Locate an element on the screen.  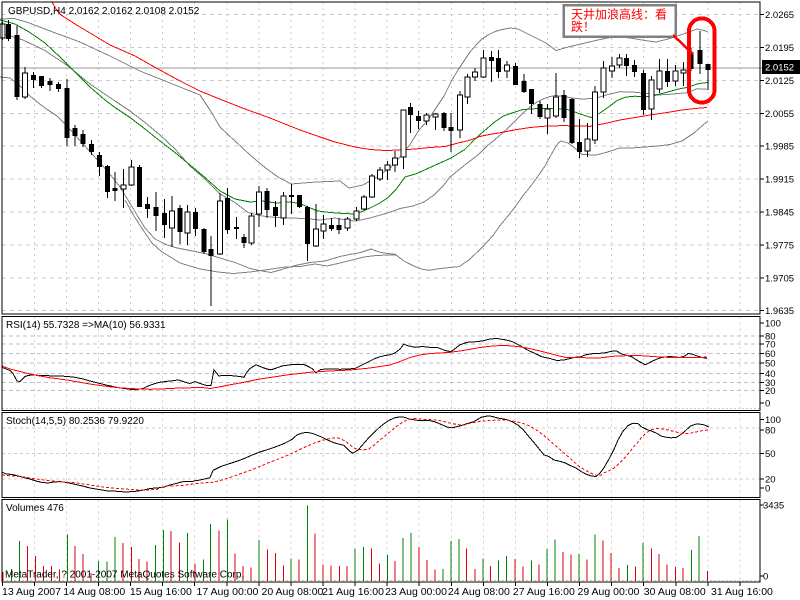
svg-text: 14 Aug 08:00 is located at coordinates (94, 592).